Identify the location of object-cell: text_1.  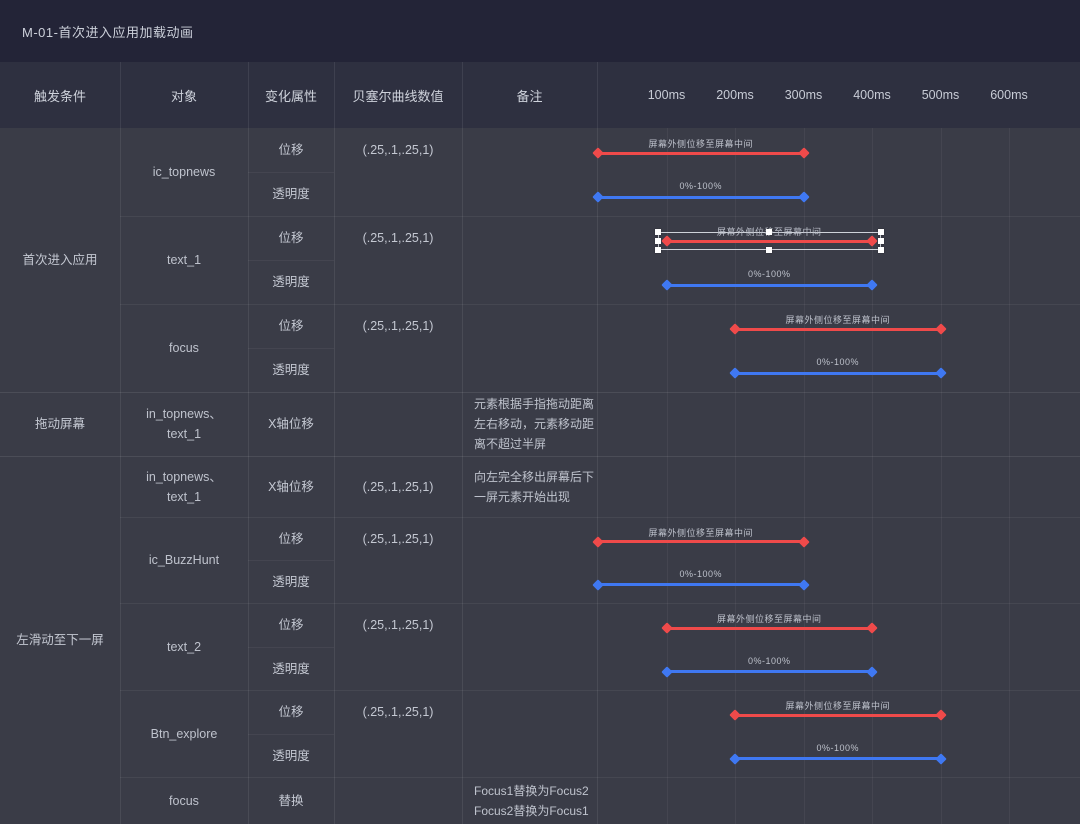
(184, 260).